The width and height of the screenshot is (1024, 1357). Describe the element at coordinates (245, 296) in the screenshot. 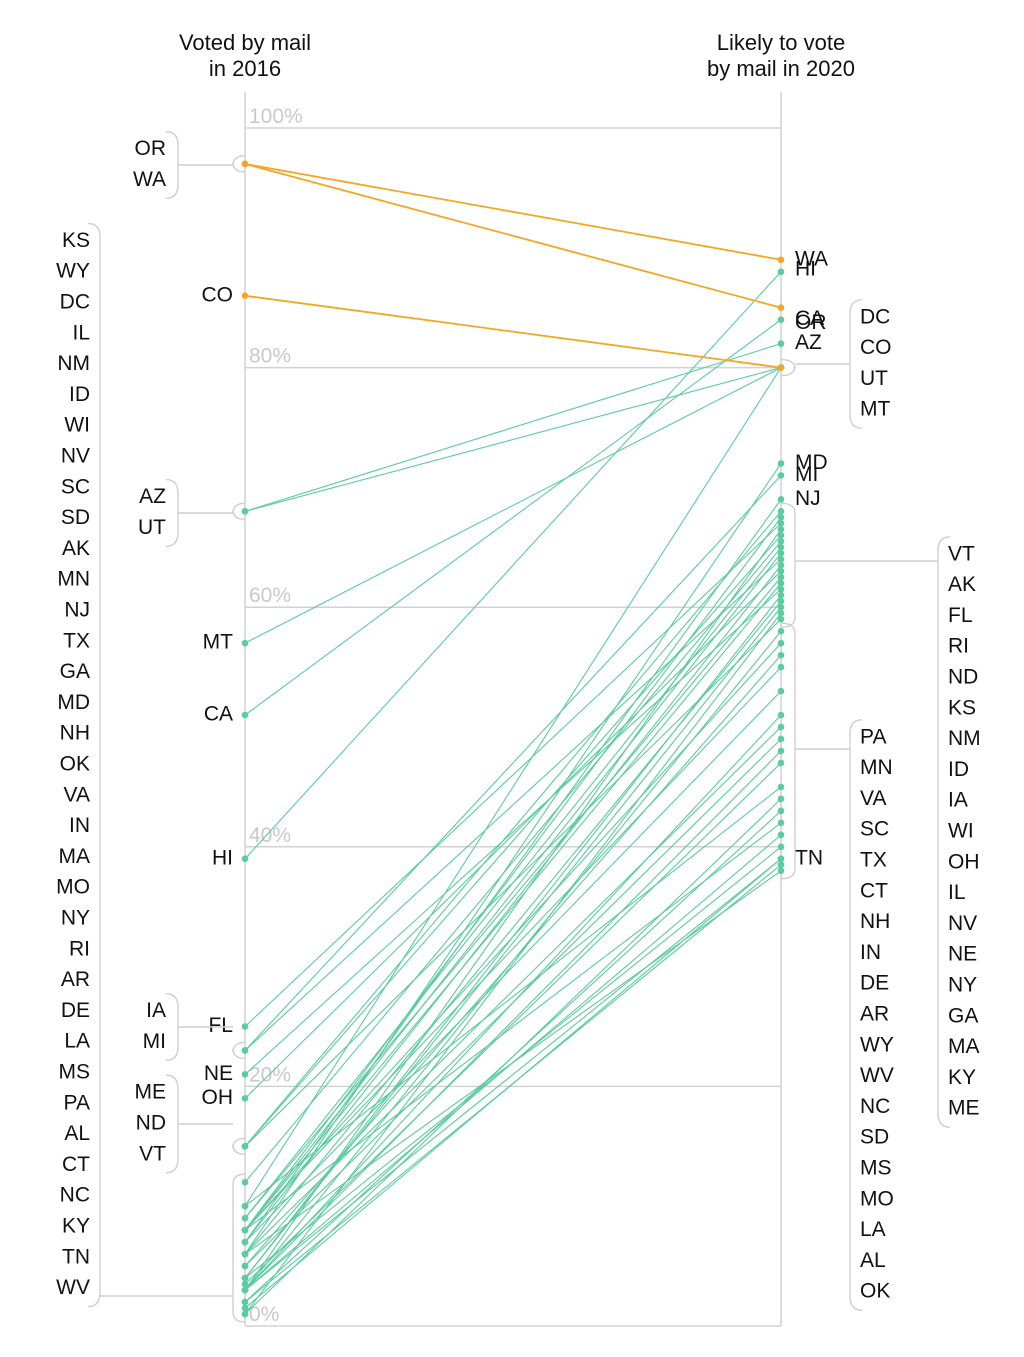

I see `point-2016-co` at that location.